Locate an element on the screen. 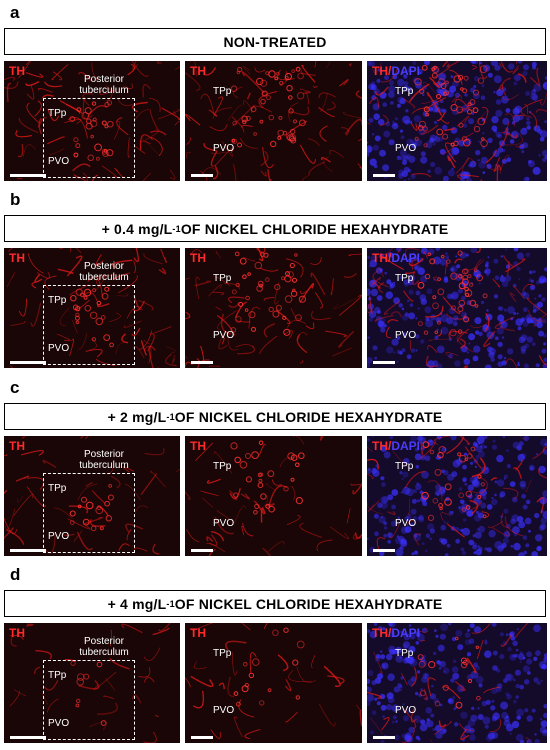  panel-letter: b is located at coordinates (15, 199).